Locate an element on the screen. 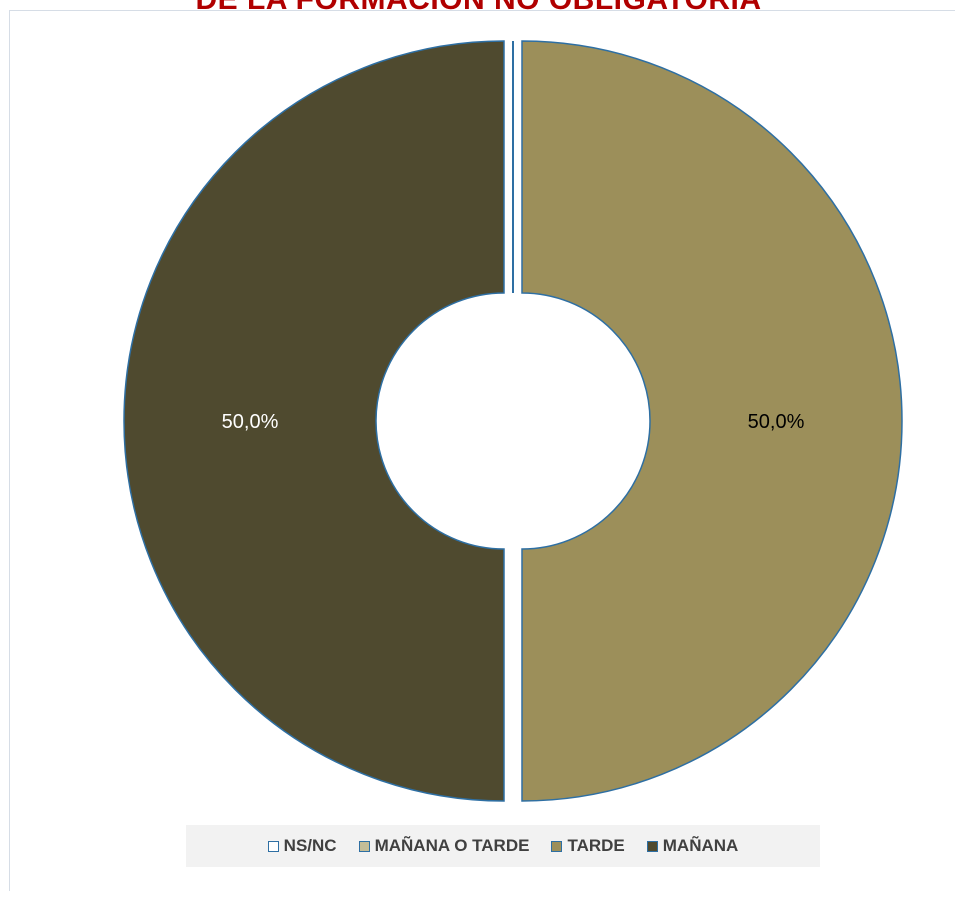 Image resolution: width=957 pixels, height=898 pixels. legend-label: NS/NC is located at coordinates (310, 845).